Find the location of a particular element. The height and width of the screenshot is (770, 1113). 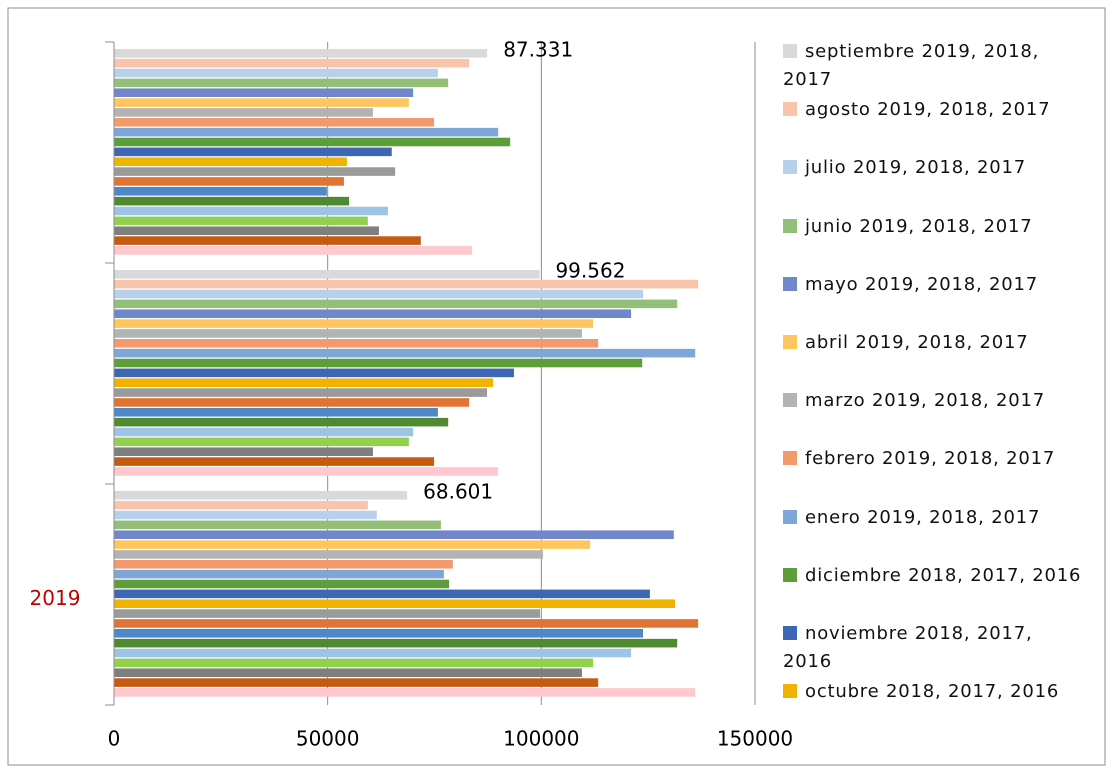

legend-label: febrero 2019, 2018, 2017 is located at coordinates (930, 459).